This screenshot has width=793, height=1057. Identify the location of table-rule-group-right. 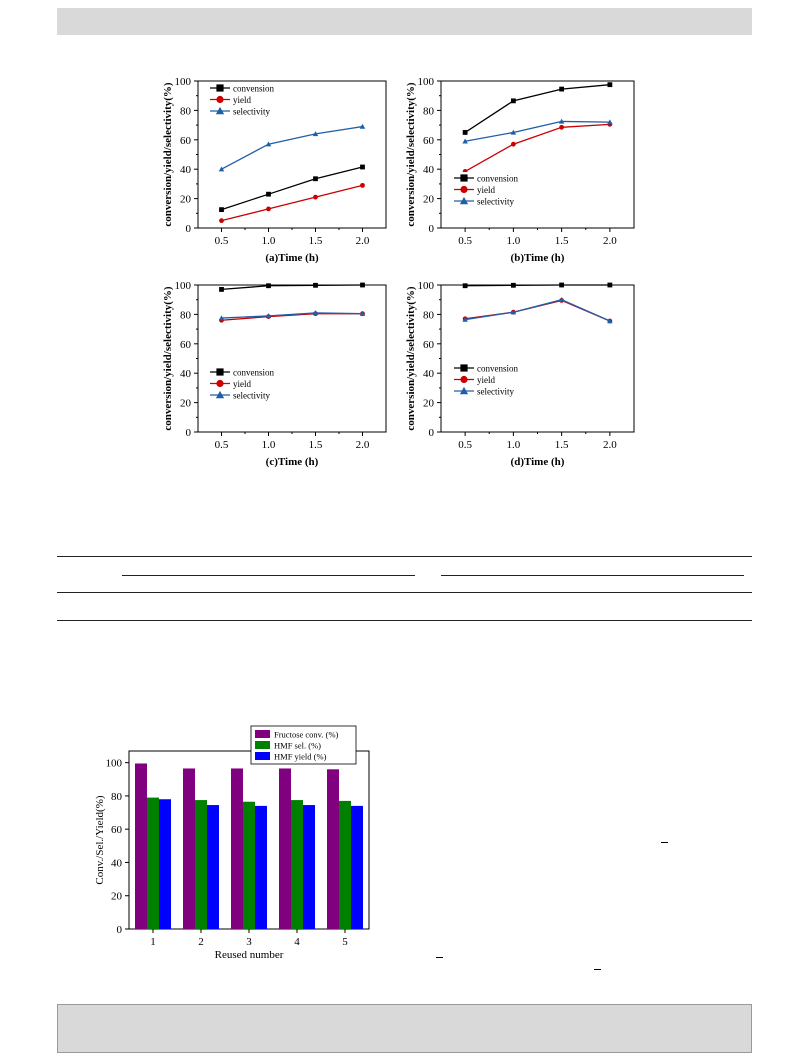
(592, 575).